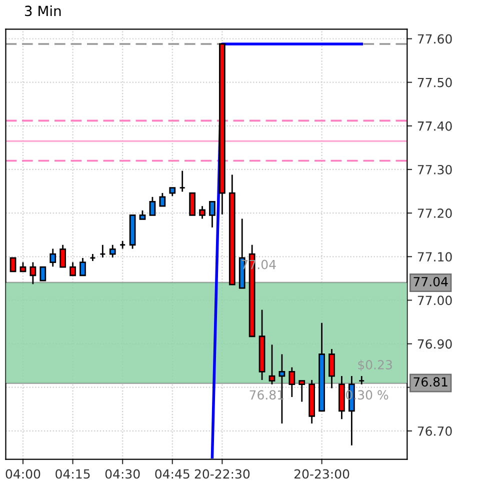 The image size is (479, 486). I want to click on y-tick-label: 77.10, so click(435, 257).